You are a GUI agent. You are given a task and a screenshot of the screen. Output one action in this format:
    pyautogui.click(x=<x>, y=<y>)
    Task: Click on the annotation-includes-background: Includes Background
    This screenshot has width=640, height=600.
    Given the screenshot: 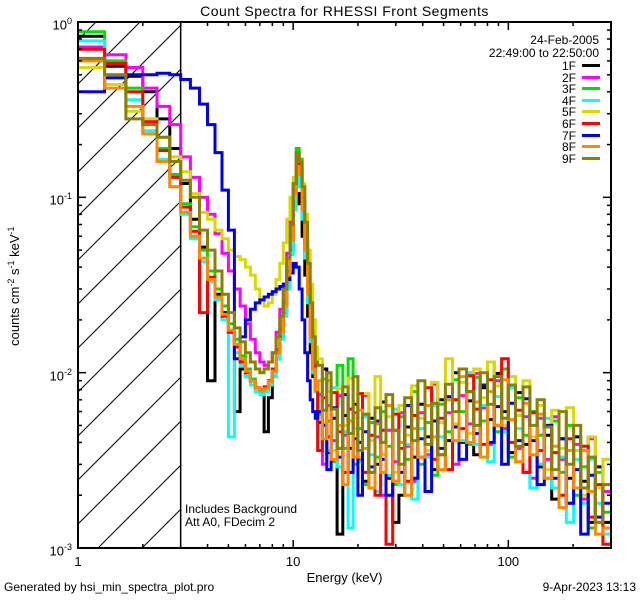 What is the action you would take?
    pyautogui.click(x=241, y=509)
    